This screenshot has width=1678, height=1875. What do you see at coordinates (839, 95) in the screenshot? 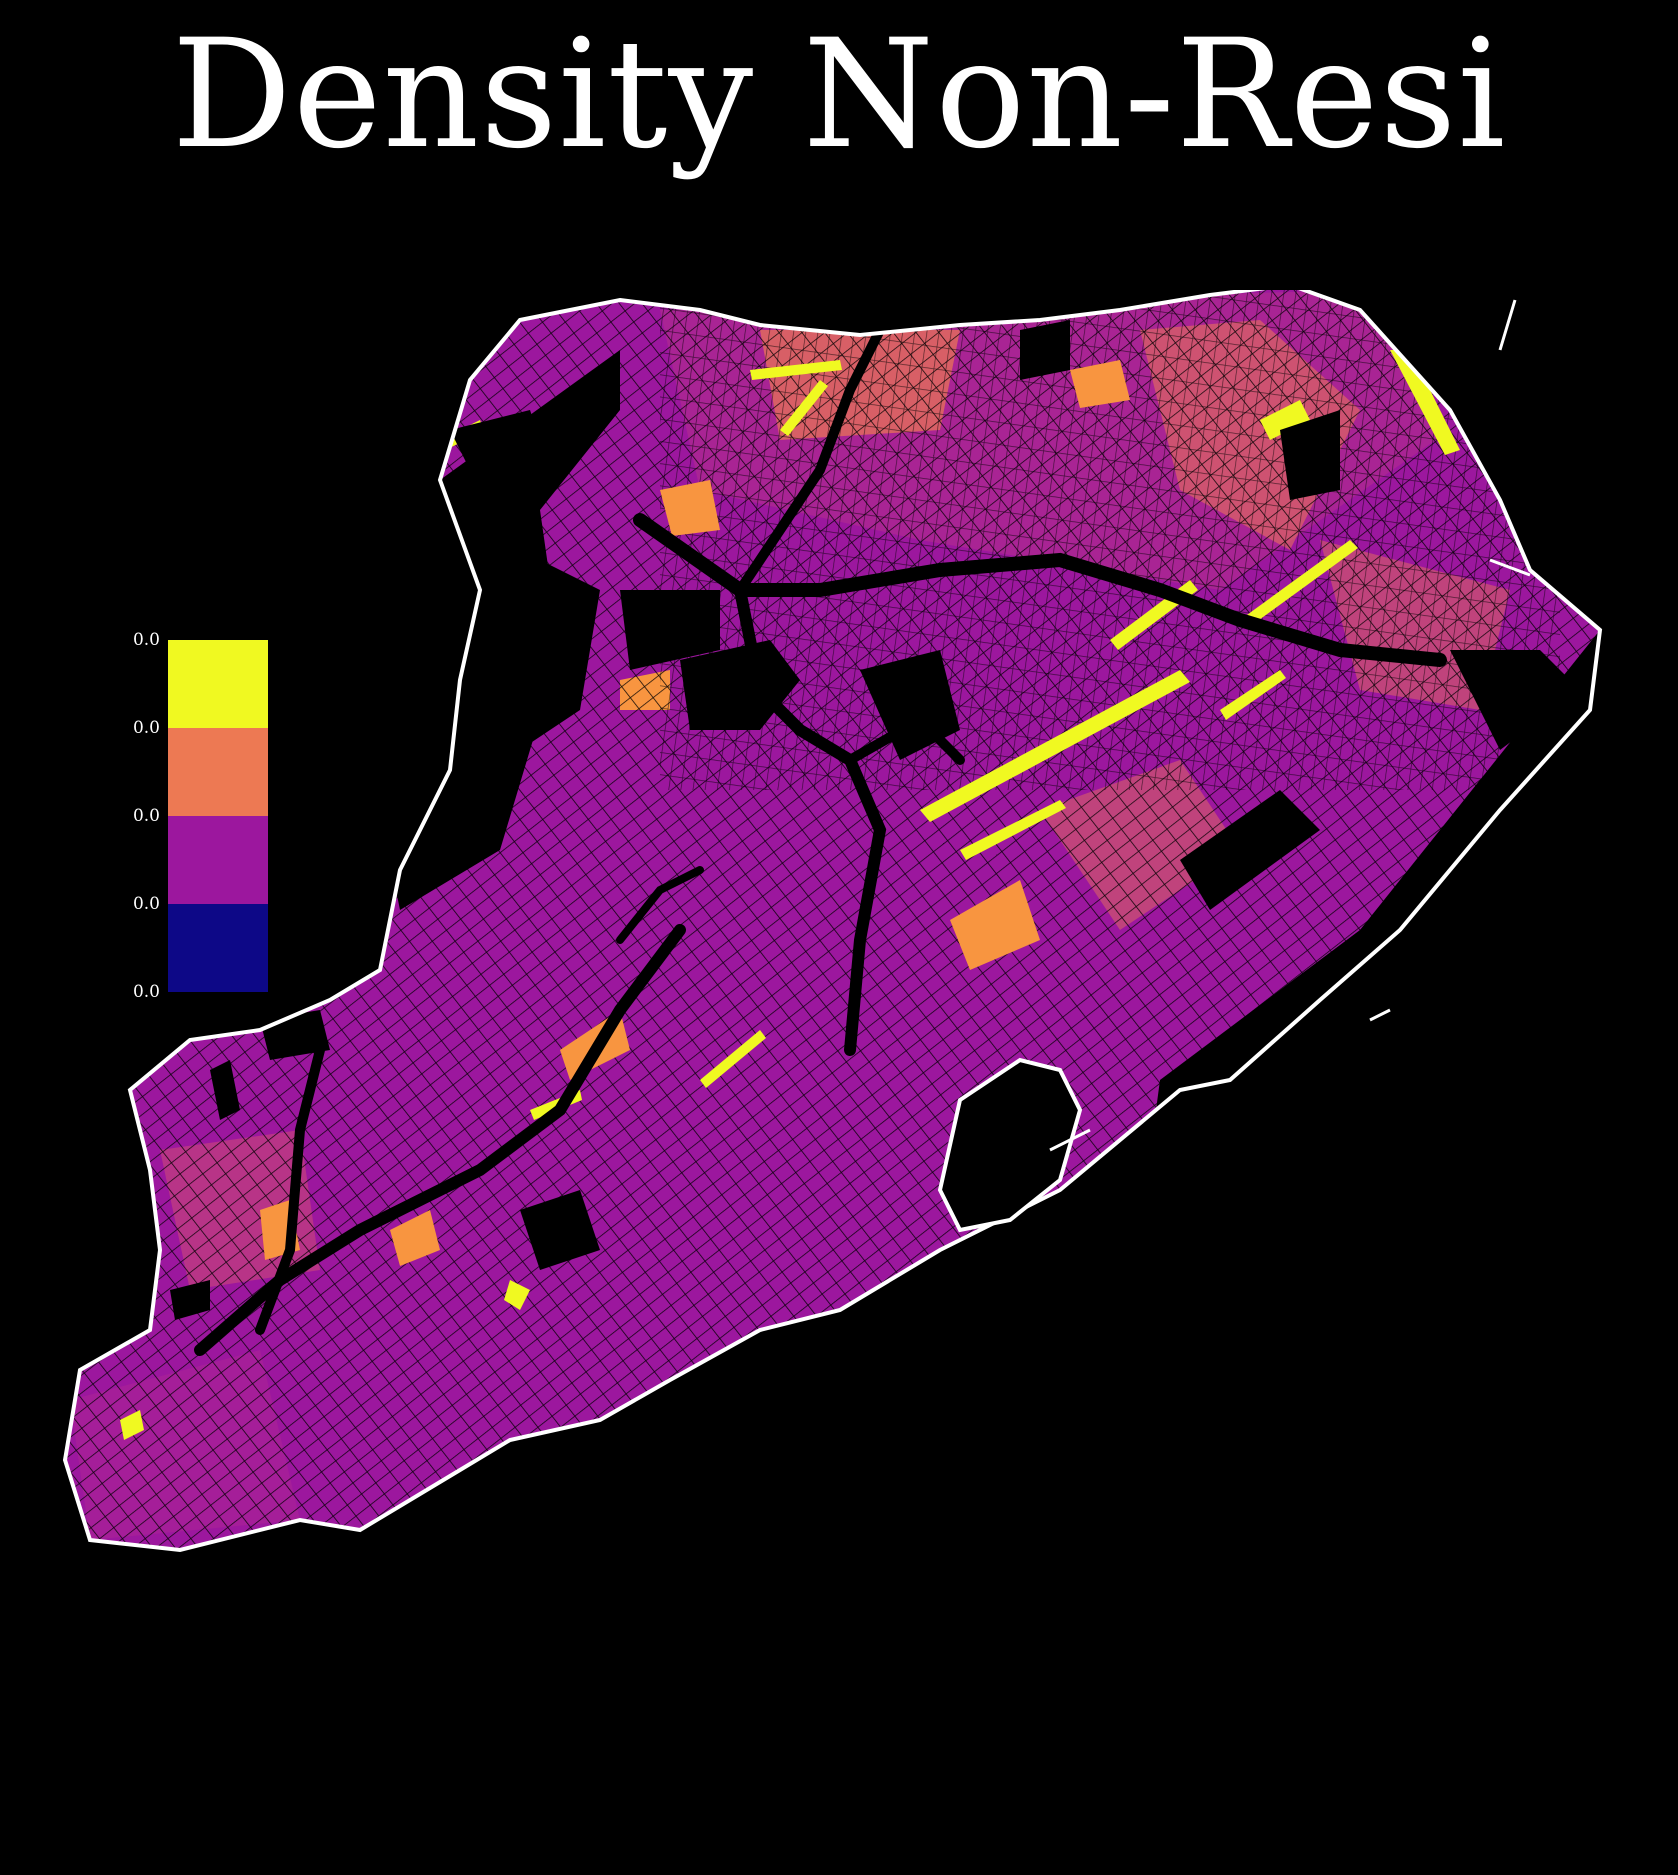
I see `map-title: Density Non-Resi` at bounding box center [839, 95].